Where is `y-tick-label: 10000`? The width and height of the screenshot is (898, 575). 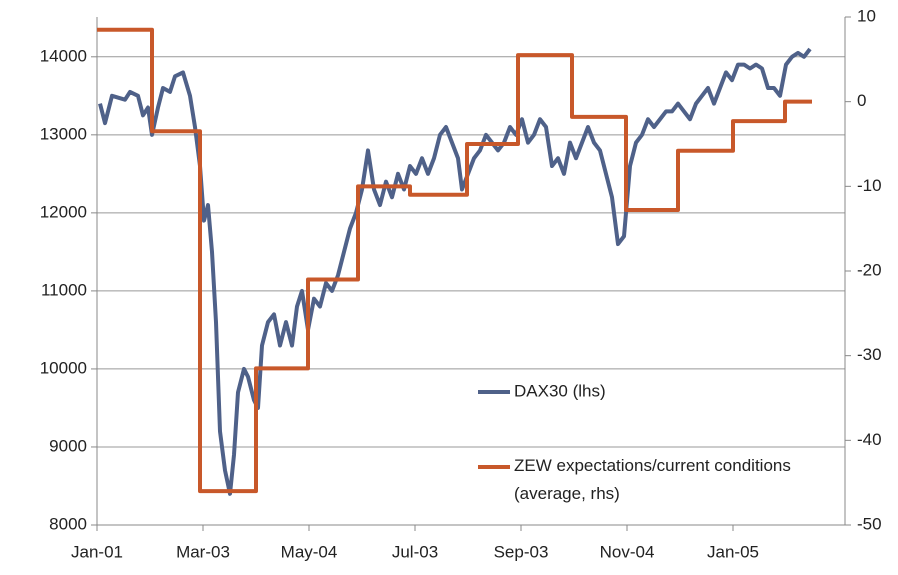
y-tick-label: 10000 is located at coordinates (63, 367).